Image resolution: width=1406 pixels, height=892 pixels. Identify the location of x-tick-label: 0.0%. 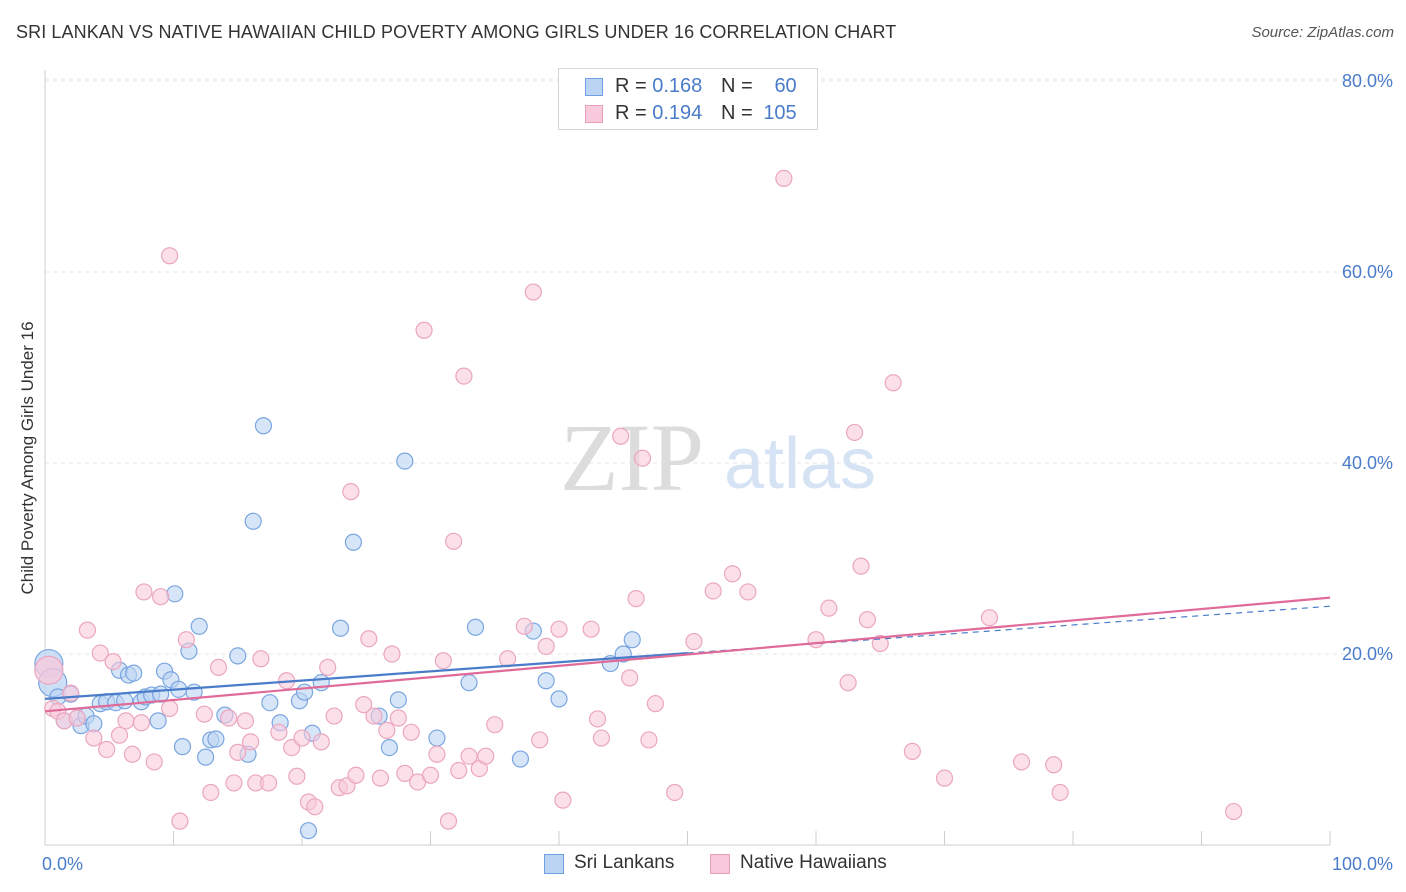
(62, 864).